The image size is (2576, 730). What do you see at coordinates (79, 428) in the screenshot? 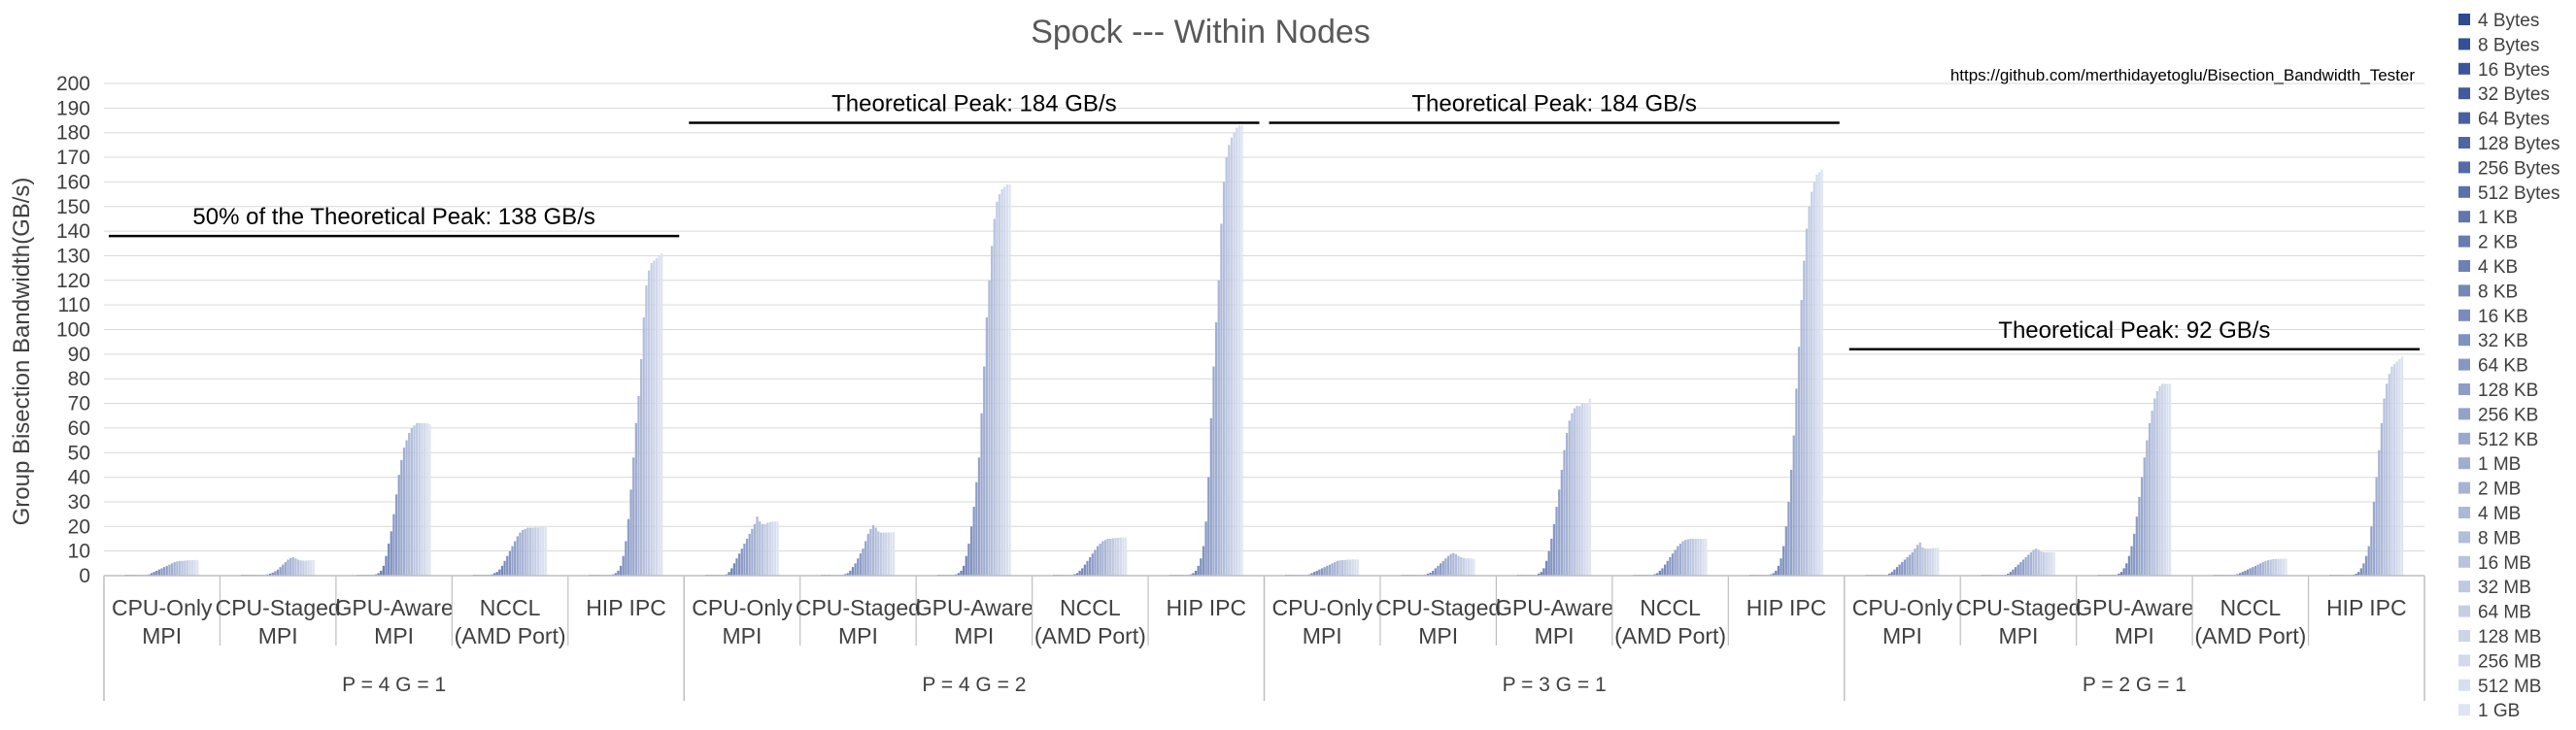
I see `y-tick-label: 60` at bounding box center [79, 428].